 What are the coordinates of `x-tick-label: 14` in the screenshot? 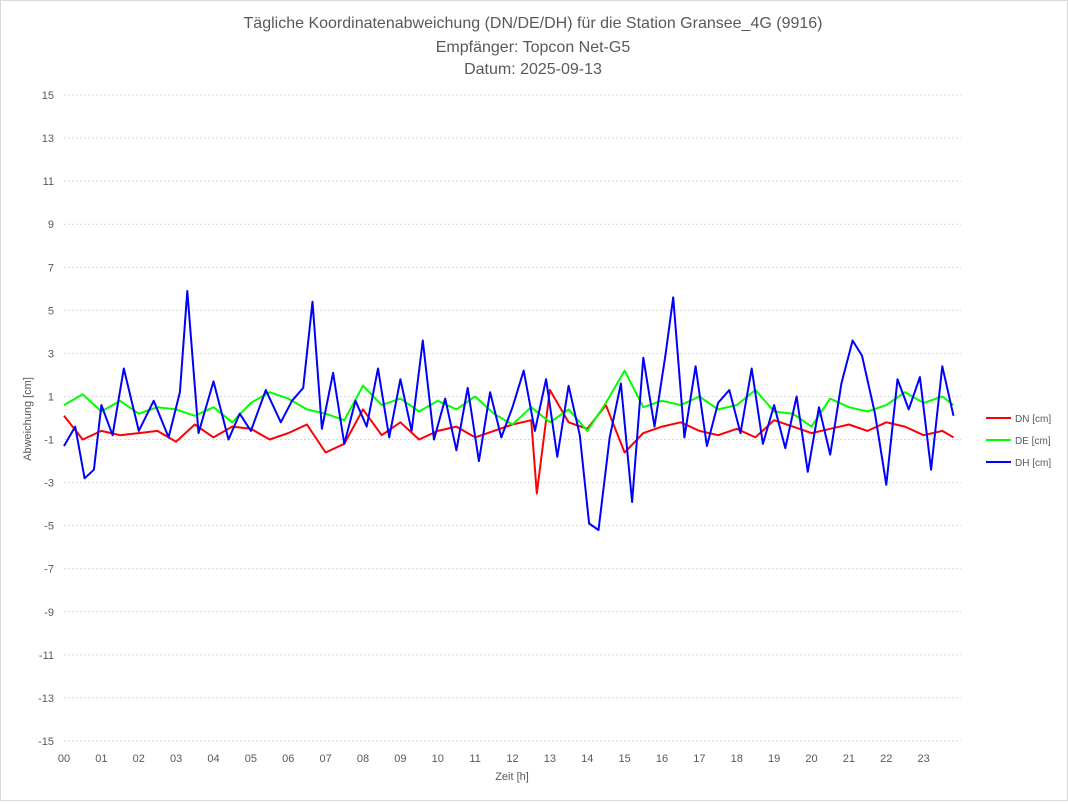 It's located at (587, 759).